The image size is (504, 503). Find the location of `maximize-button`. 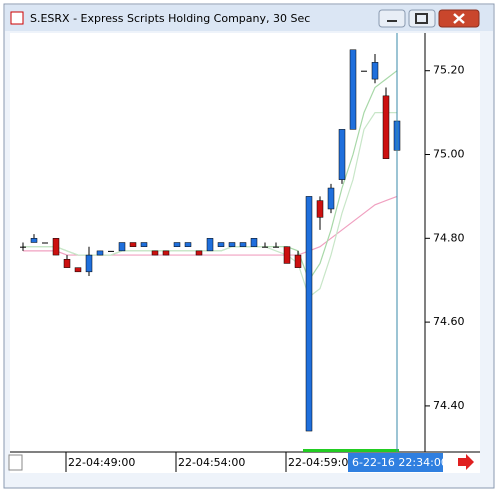

maximize-button is located at coordinates (422, 18).